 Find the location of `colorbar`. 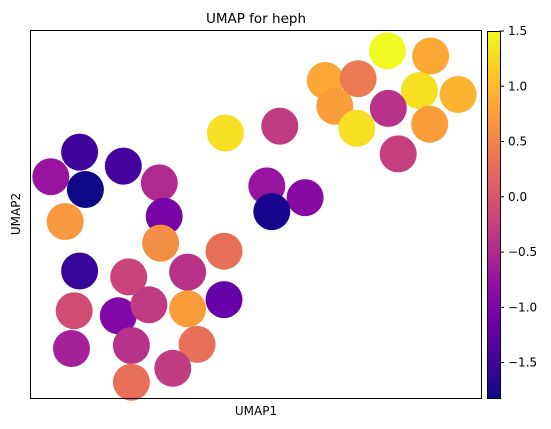

colorbar is located at coordinates (493, 215).